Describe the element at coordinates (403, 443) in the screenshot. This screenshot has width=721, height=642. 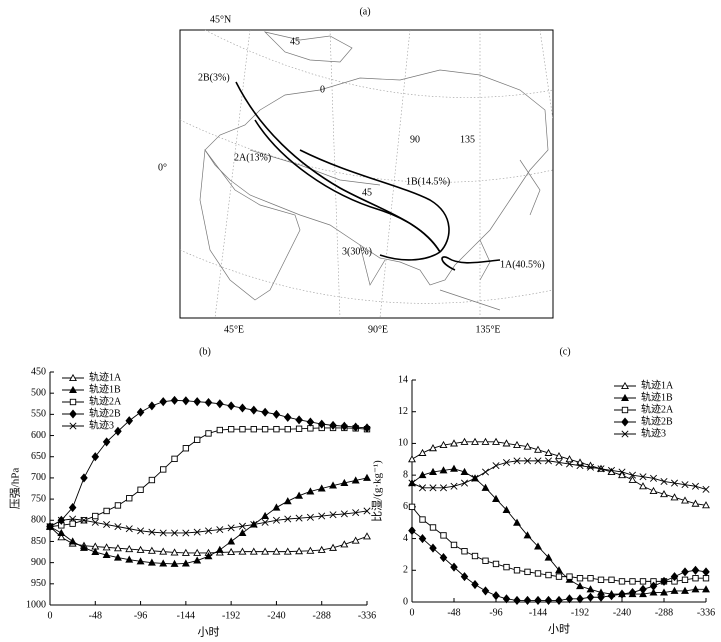
I see `y-tick-label: 10` at that location.